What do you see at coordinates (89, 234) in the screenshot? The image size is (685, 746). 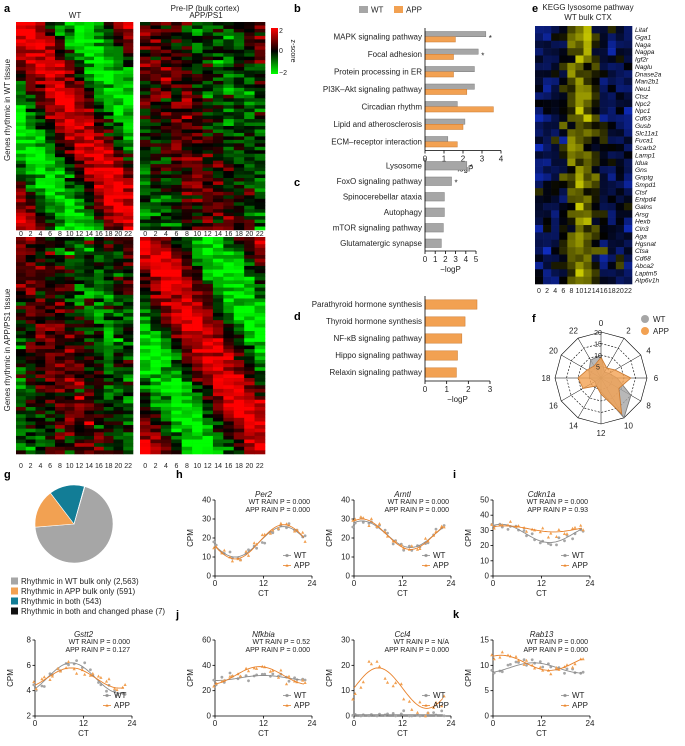 I see `heatmap-a-x-tick: 14` at bounding box center [89, 234].